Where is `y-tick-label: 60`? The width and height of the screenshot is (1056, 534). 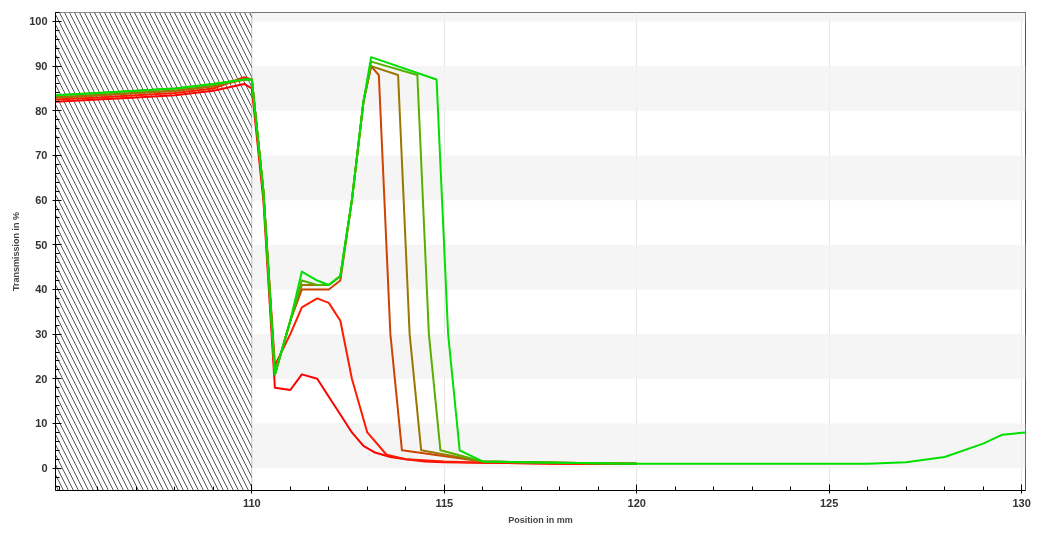 y-tick-label: 60 is located at coordinates (41, 200).